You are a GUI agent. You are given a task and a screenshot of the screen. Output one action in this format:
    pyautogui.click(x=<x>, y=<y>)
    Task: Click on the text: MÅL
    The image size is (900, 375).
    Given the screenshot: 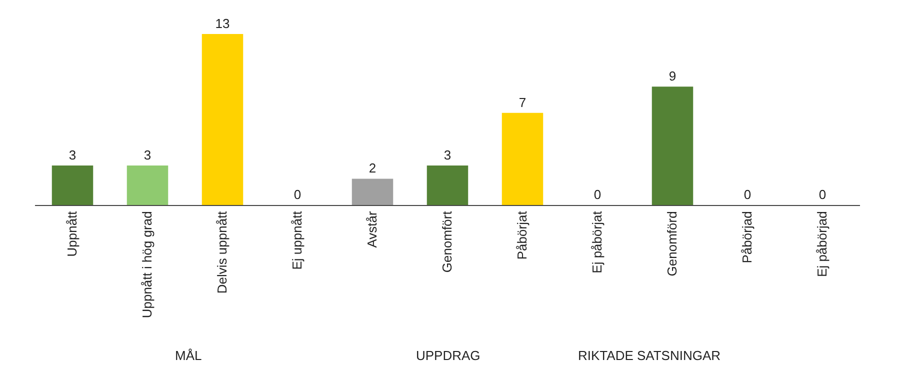 What is the action you would take?
    pyautogui.click(x=188, y=355)
    